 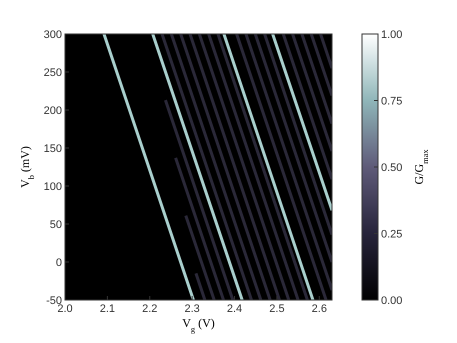 What do you see at coordinates (391, 234) in the screenshot?
I see `color-bar-label: 0.25` at bounding box center [391, 234].